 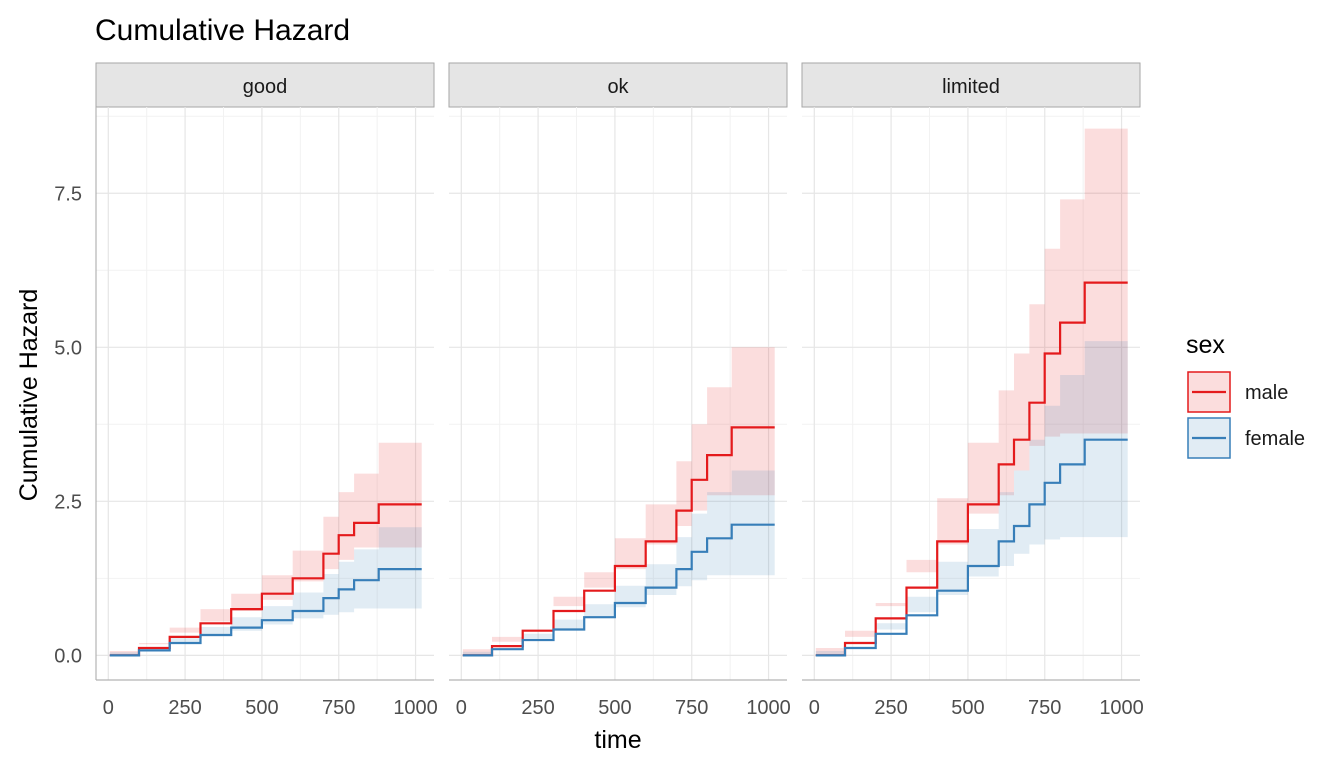 What do you see at coordinates (29, 395) in the screenshot?
I see `y-axis-title: Cumulative Hazard` at bounding box center [29, 395].